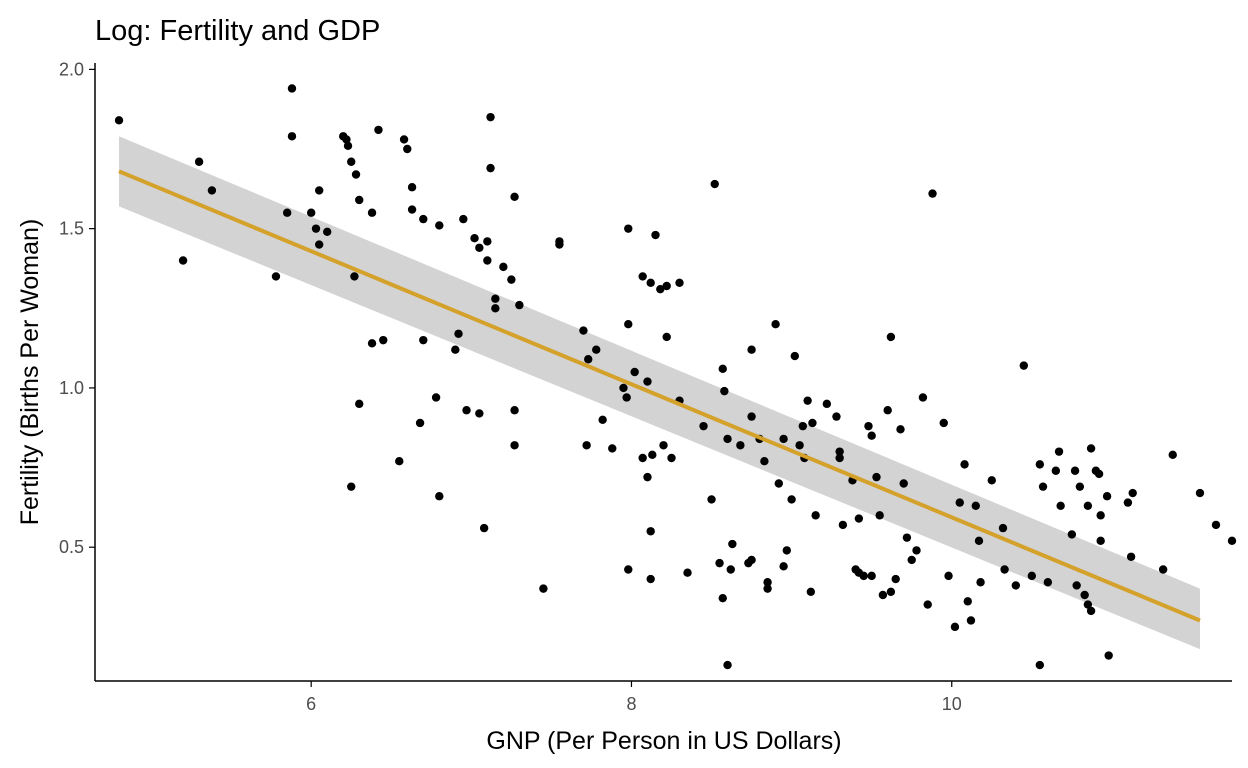 This screenshot has width=1248, height=768. I want to click on y-tick-label: 1.0, so click(71, 388).